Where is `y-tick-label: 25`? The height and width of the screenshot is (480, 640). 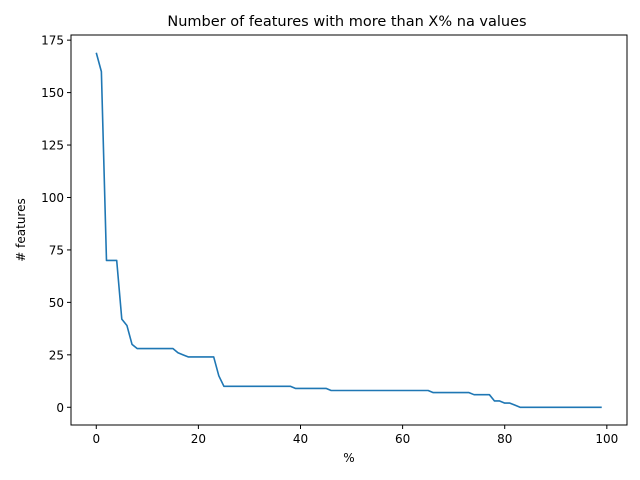 y-tick-label: 25 is located at coordinates (56, 355).